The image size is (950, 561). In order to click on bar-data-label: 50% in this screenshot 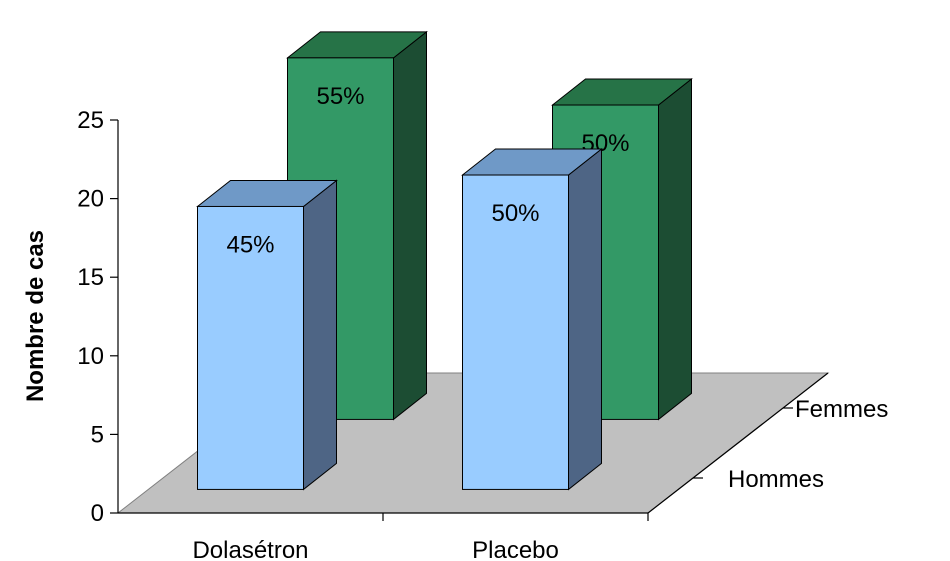, I will do `click(515, 213)`.